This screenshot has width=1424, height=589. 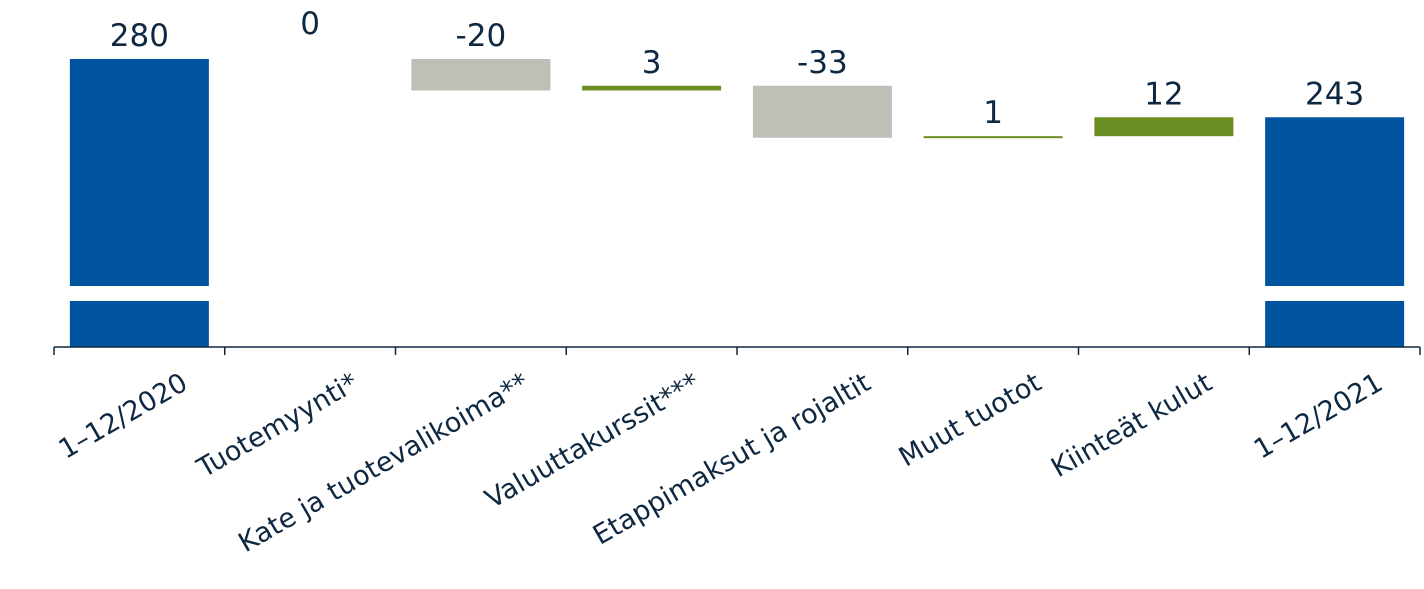 What do you see at coordinates (277, 425) in the screenshot?
I see `category-label-1: Tuotemyynti*` at bounding box center [277, 425].